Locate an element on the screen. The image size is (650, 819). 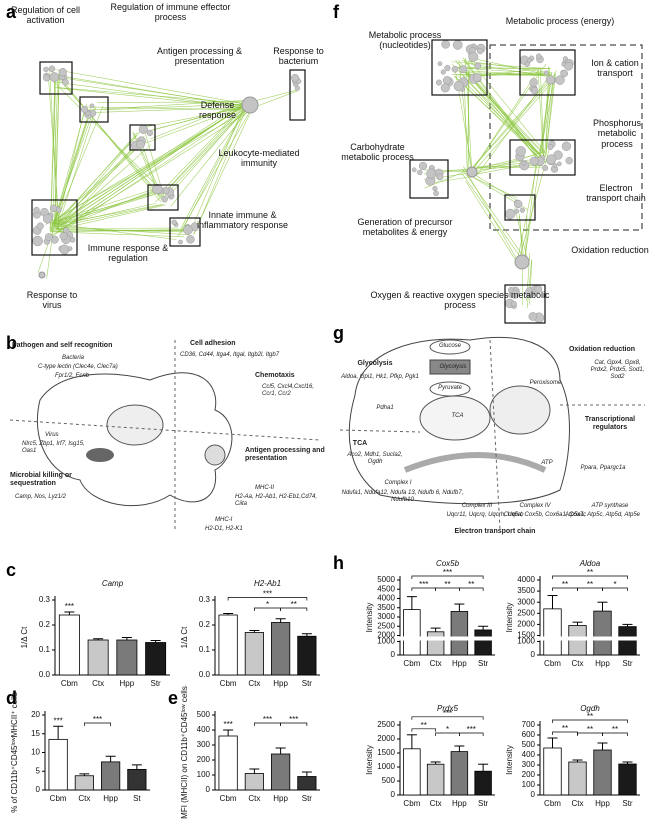
network-label: Metabolic process (nucleotides) is located at coordinates (405, 40).